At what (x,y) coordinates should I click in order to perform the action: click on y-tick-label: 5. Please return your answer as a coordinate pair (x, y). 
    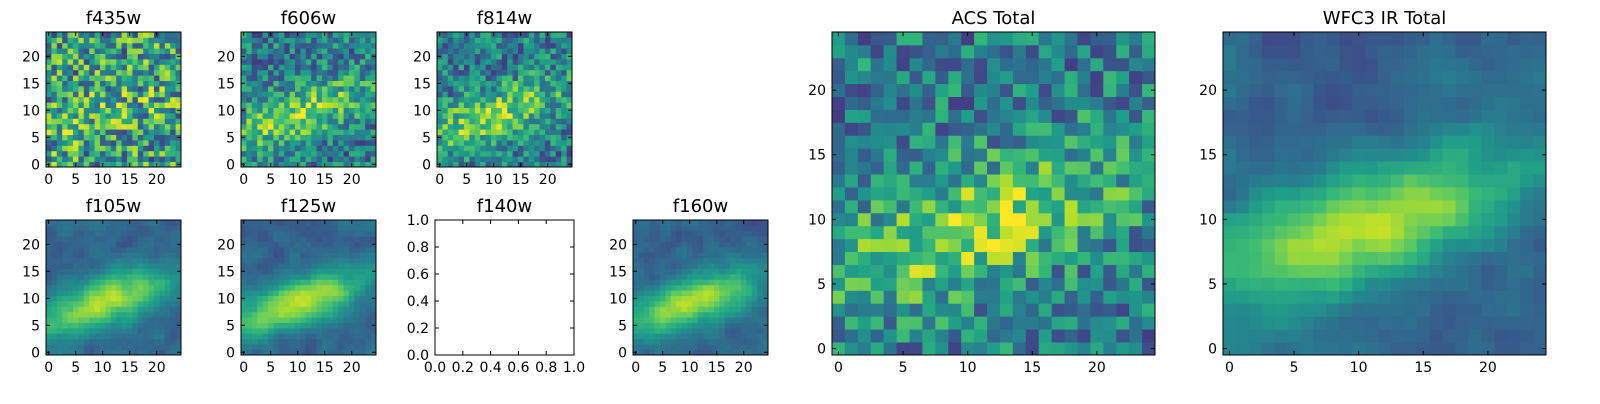
    Looking at the image, I should click on (230, 326).